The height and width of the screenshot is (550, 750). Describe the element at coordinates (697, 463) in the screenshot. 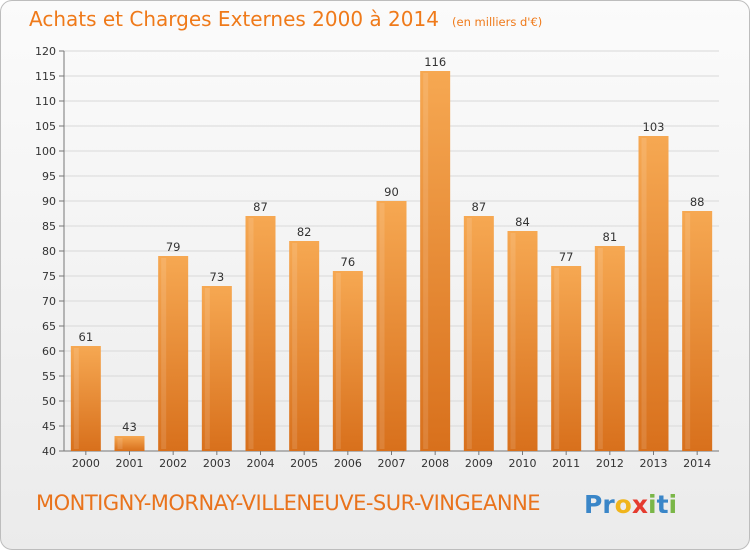

I see `x-tick-label: 2014` at that location.